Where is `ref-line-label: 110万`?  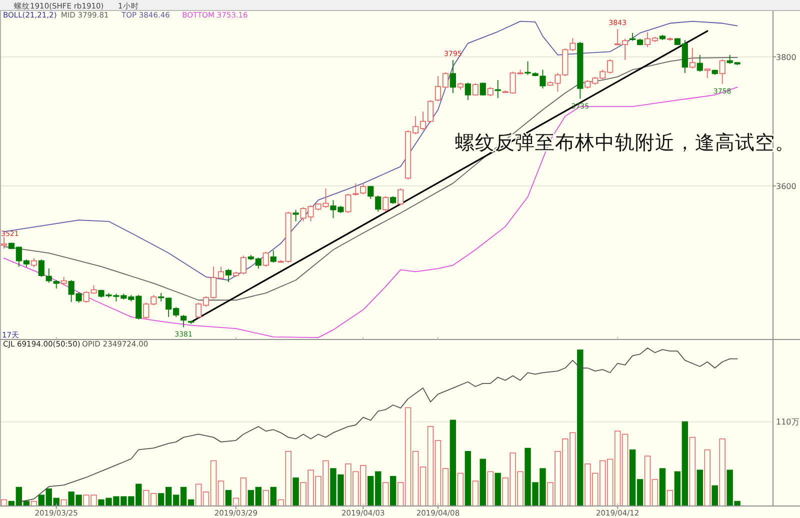 ref-line-label: 110万 is located at coordinates (788, 422).